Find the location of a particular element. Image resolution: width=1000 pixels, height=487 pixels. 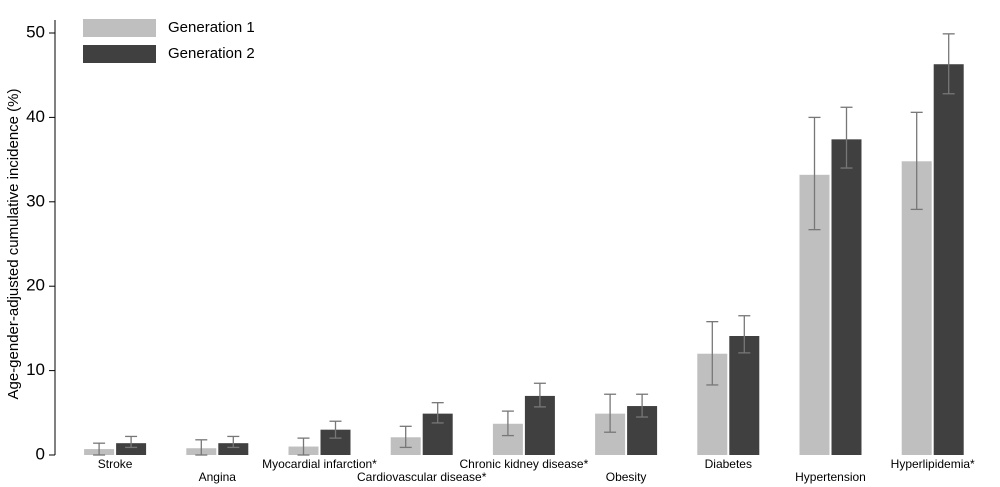

x-tick-label: Diabetes is located at coordinates (728, 464).